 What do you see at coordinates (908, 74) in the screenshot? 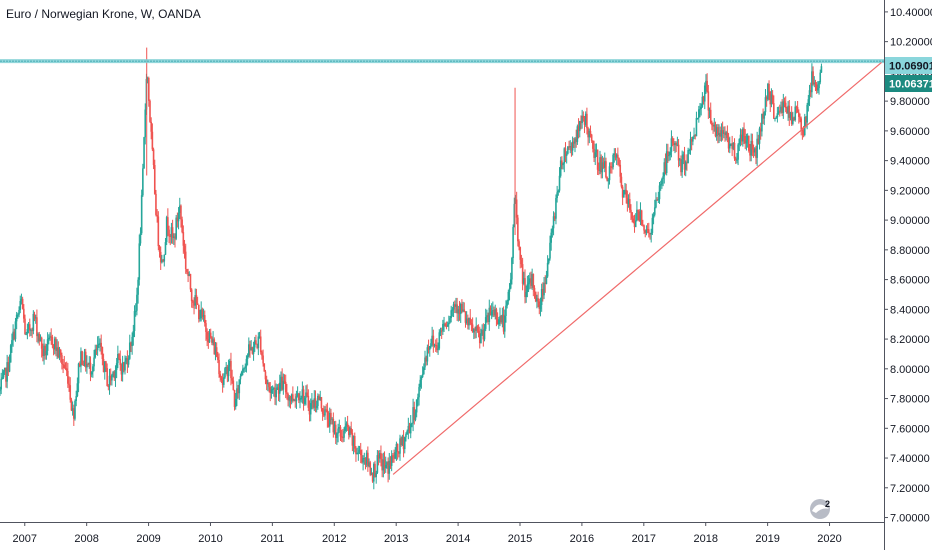
I see `price-badges: 10.06901 10.06371` at bounding box center [908, 74].